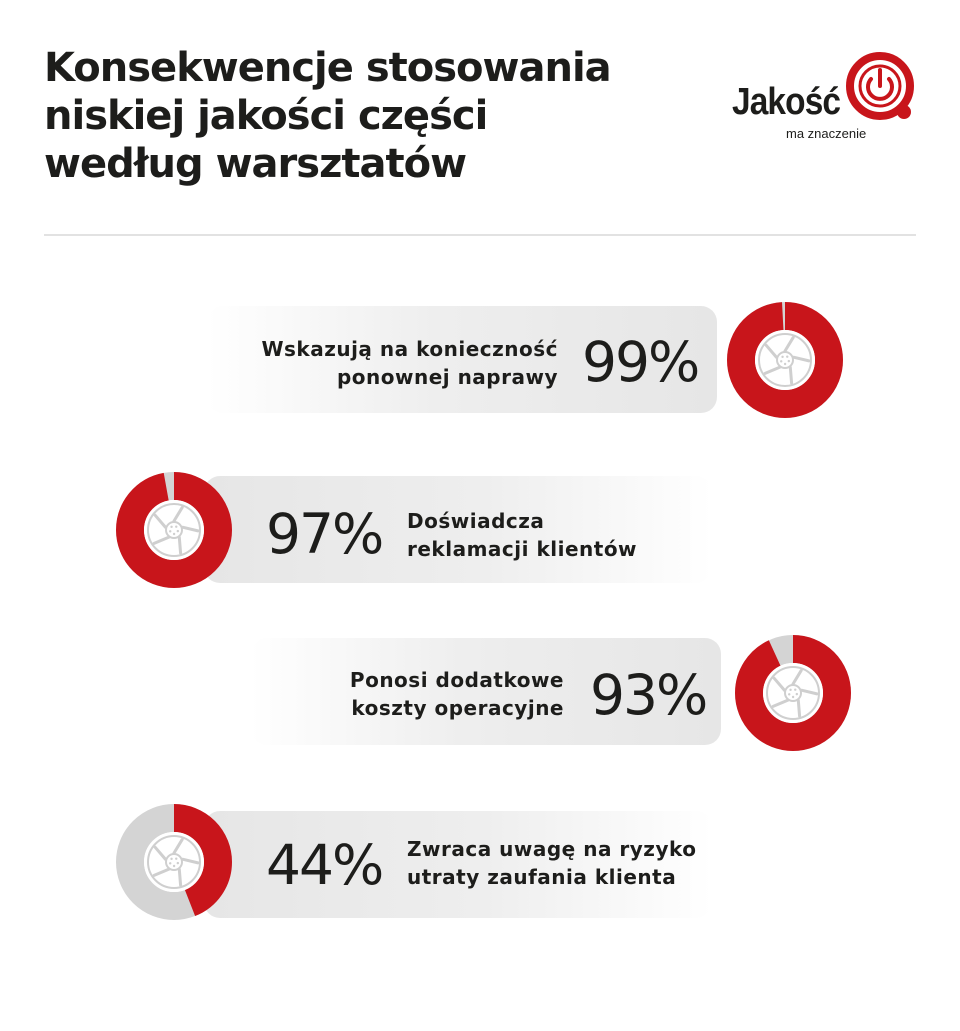 The width and height of the screenshot is (960, 1031). I want to click on stat-label-4-line-2: utraty zaufania klienta, so click(542, 877).